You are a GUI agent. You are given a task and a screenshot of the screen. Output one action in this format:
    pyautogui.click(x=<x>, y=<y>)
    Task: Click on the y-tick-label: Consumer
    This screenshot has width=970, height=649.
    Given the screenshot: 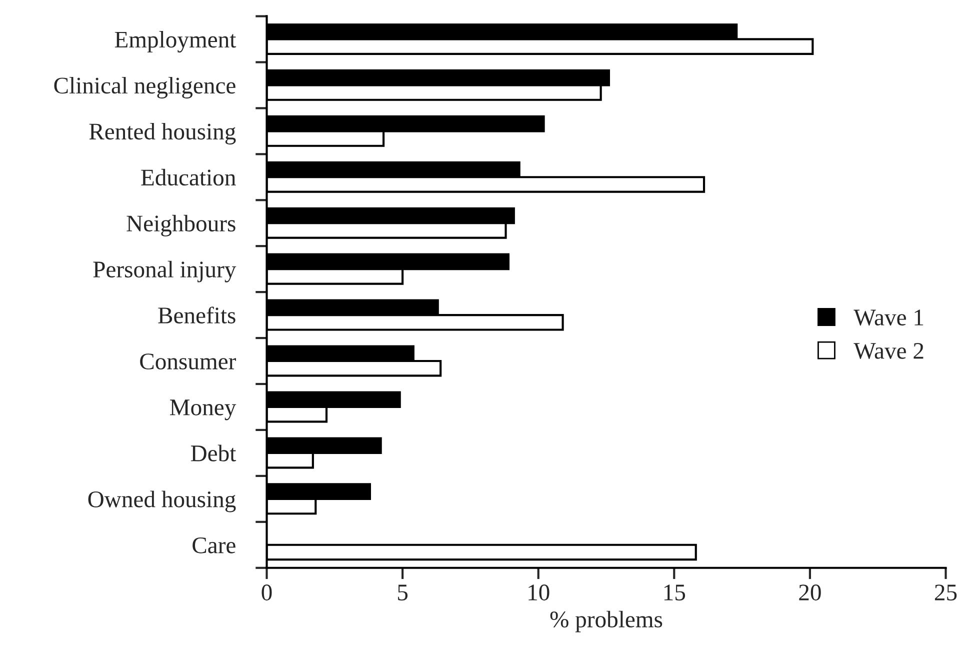 What is the action you would take?
    pyautogui.click(x=188, y=362)
    